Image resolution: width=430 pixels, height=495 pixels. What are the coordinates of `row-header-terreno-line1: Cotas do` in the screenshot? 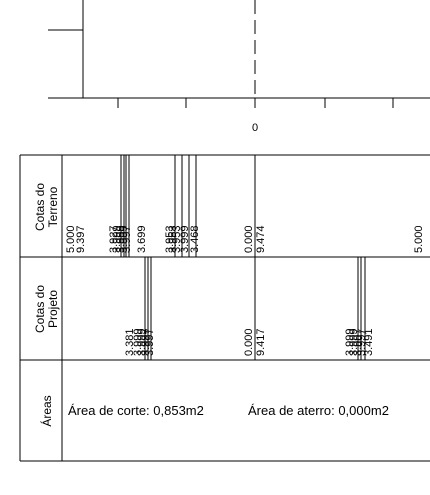 It's located at (40, 207).